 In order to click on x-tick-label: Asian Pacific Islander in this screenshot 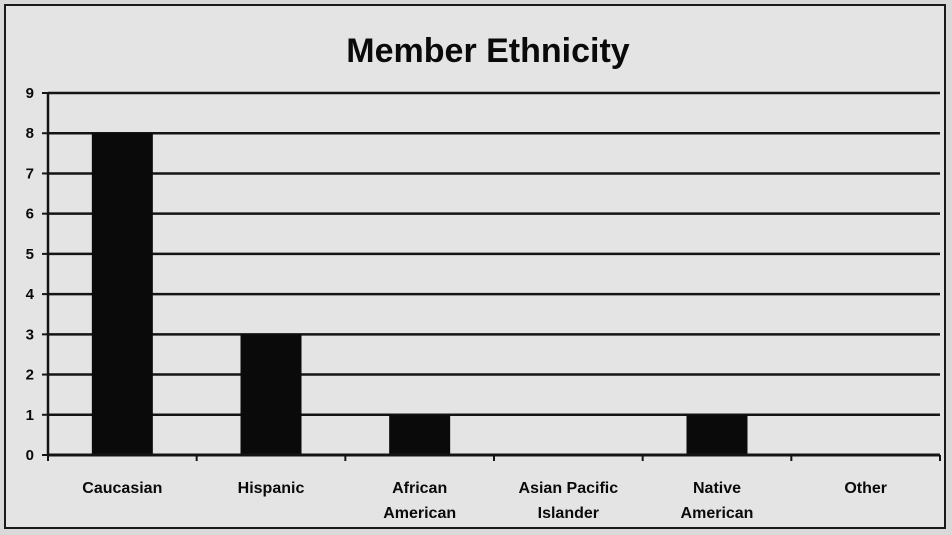, I will do `click(569, 501)`.